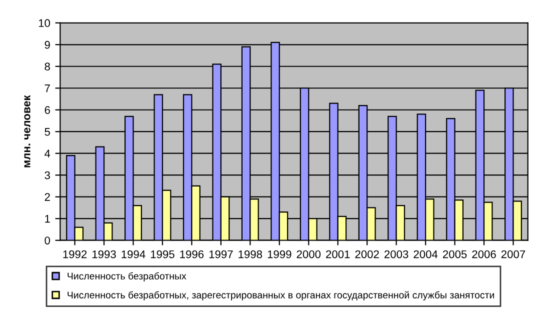 This screenshot has width=547, height=327. What do you see at coordinates (454, 254) in the screenshot?
I see `x-tick-label: 2005` at bounding box center [454, 254].